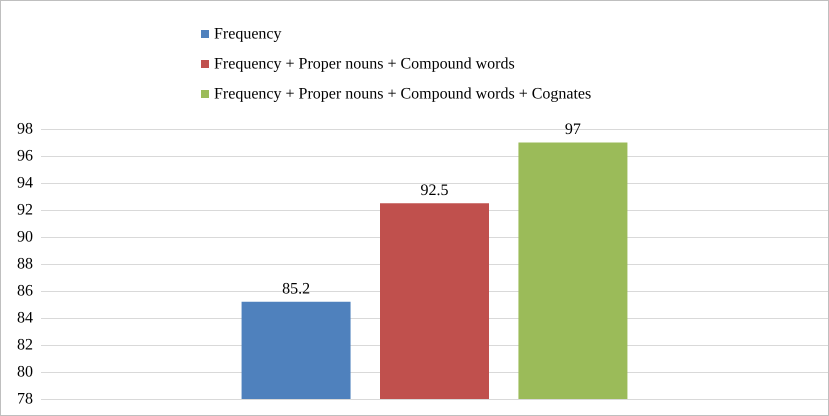  I want to click on legend-label: Frequency, so click(248, 34).